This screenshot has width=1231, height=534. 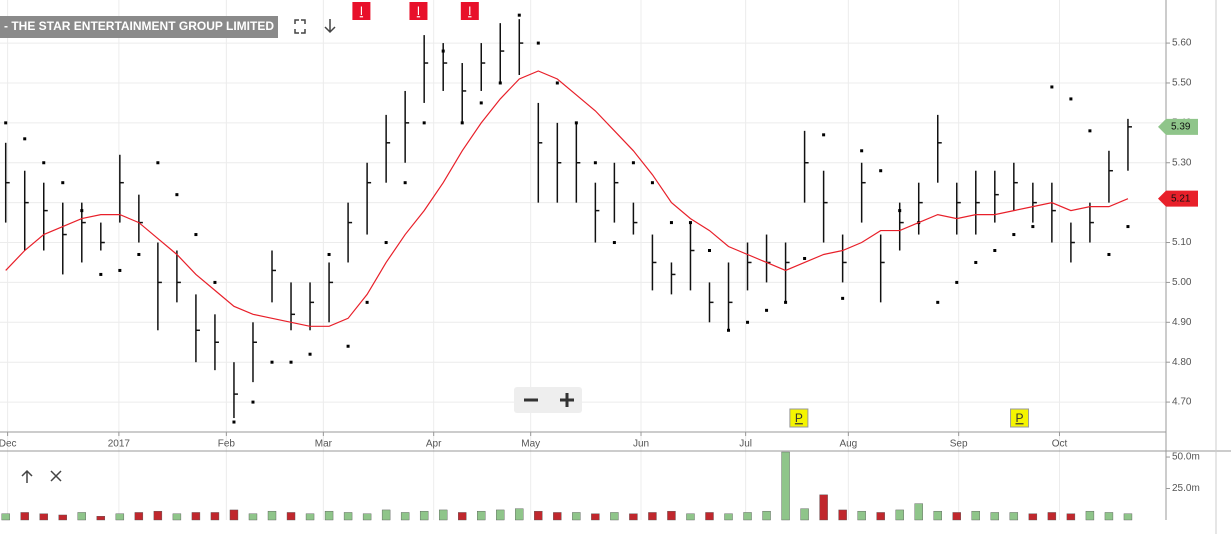 What do you see at coordinates (1182, 43) in the screenshot?
I see `y-tick-label: 5.60` at bounding box center [1182, 43].